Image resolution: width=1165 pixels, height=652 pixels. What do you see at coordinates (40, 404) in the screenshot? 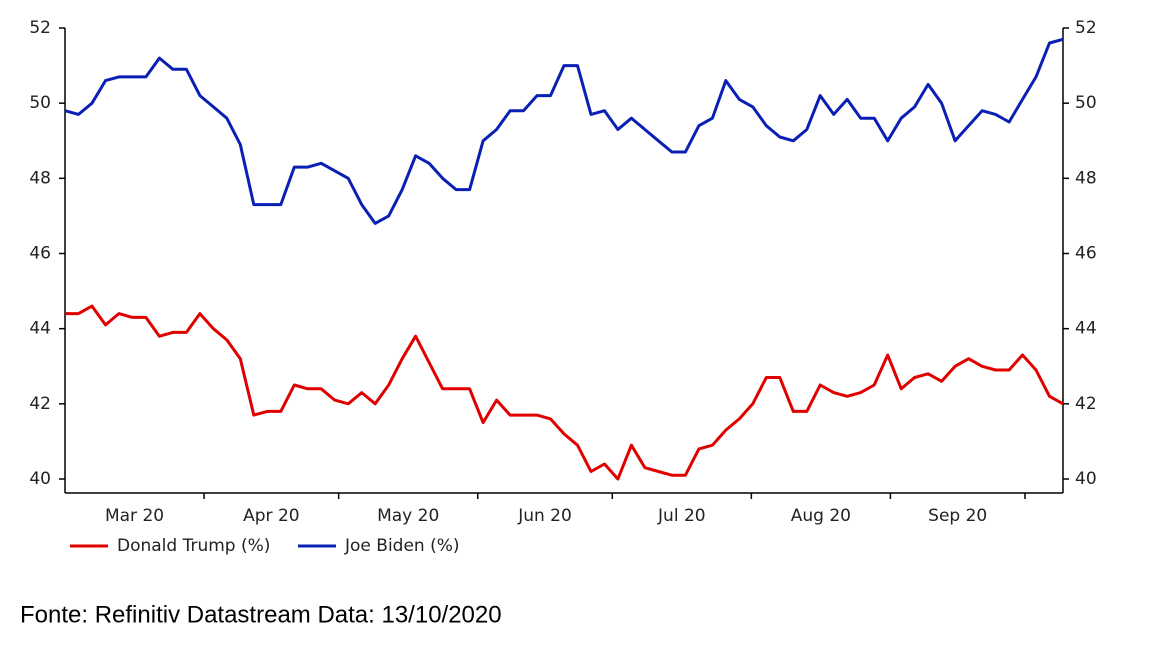
I see `y-tick-label: 42` at bounding box center [40, 404].